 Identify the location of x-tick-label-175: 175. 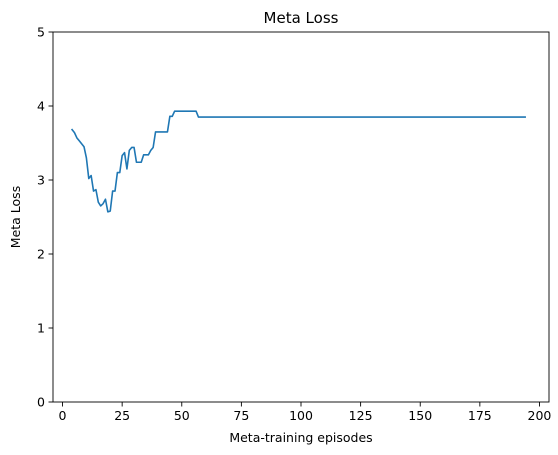
(480, 415).